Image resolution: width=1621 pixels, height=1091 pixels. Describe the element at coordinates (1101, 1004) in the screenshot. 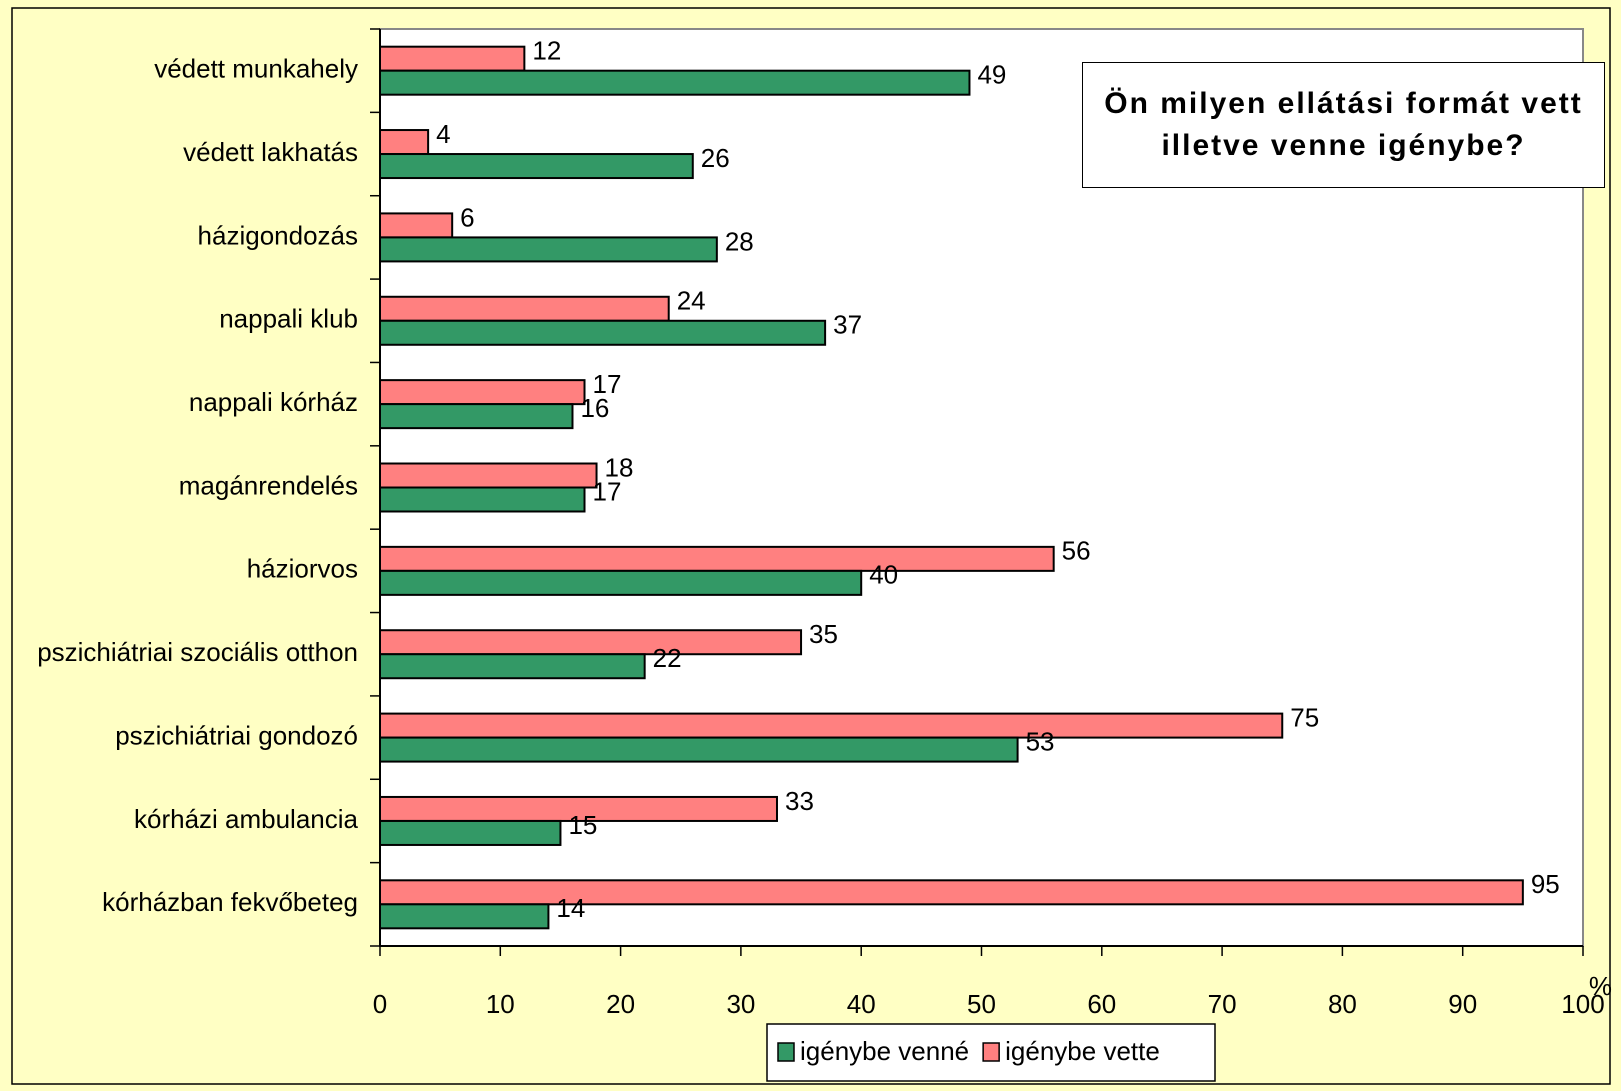

I see `x-tick-label: 60` at that location.